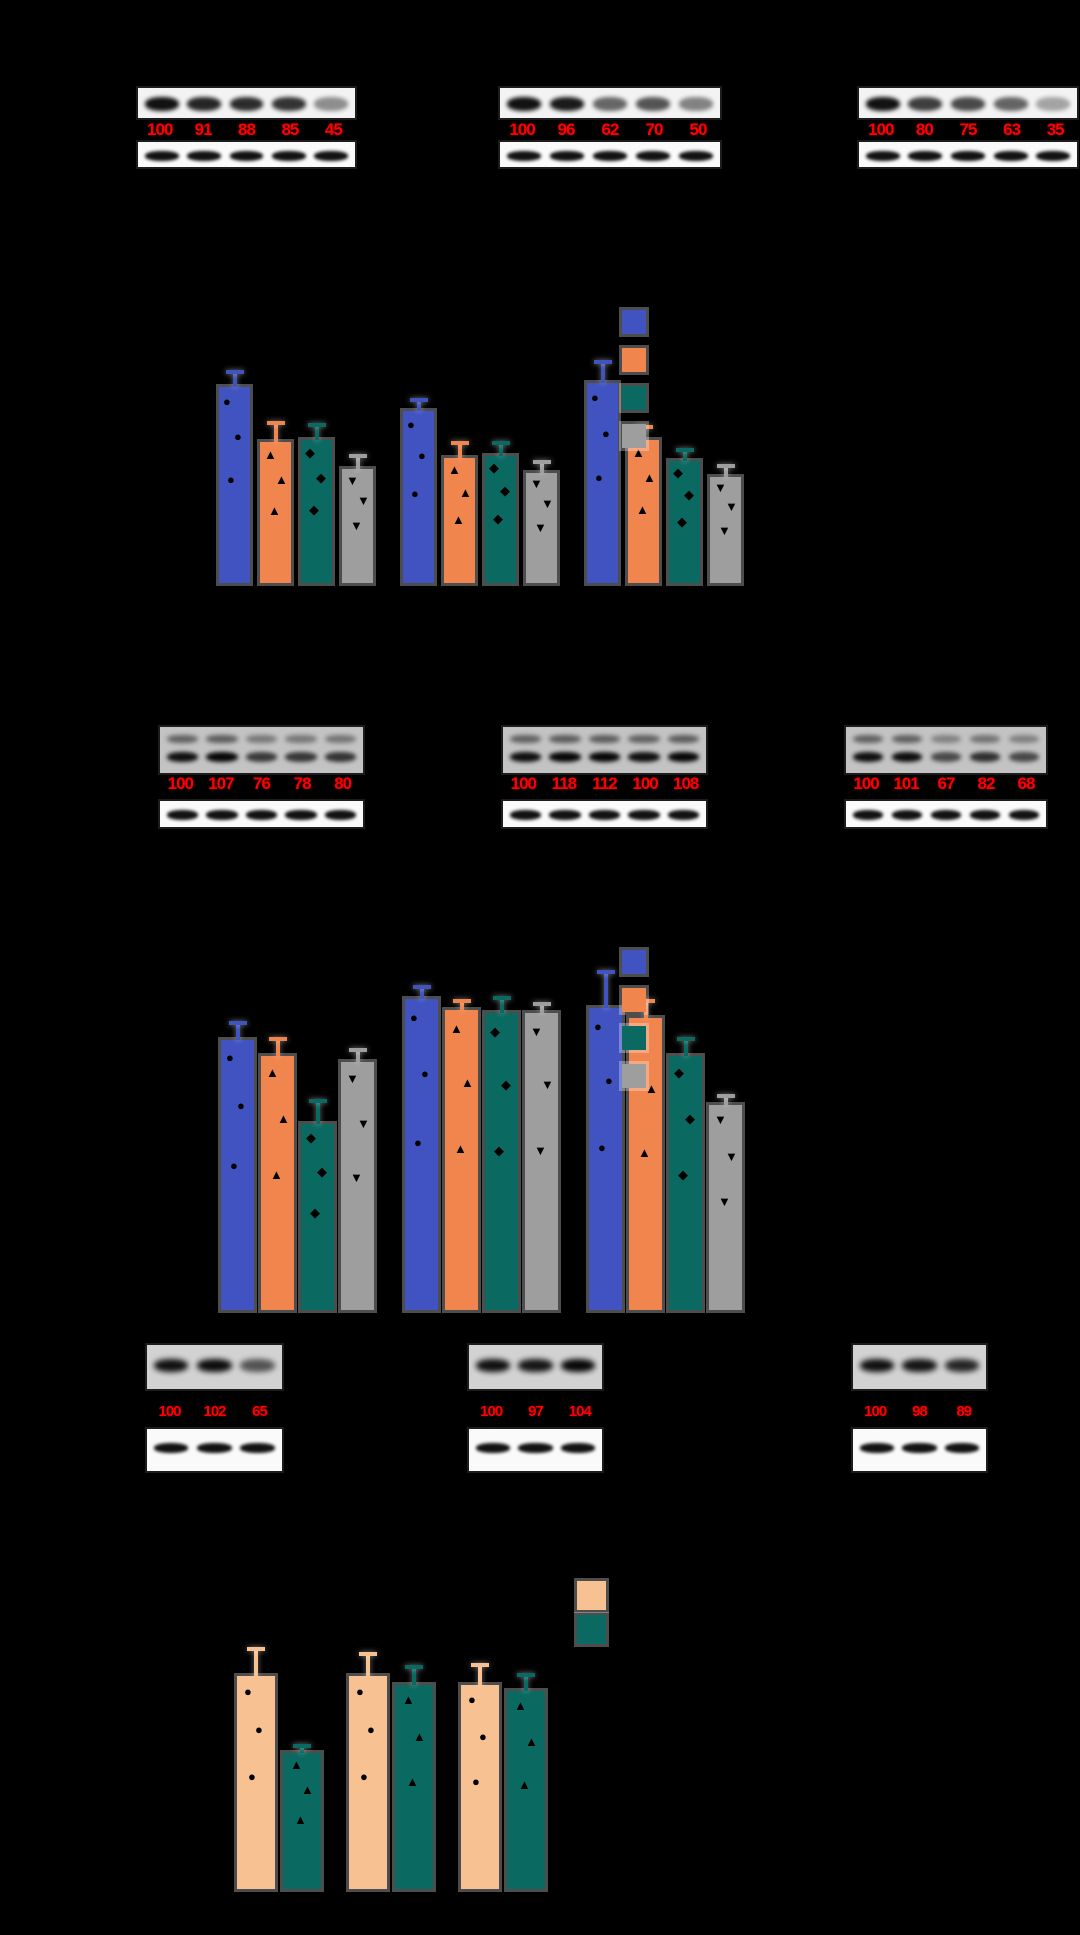 The width and height of the screenshot is (1080, 1935). I want to click on bar-teal, so click(684, 522).